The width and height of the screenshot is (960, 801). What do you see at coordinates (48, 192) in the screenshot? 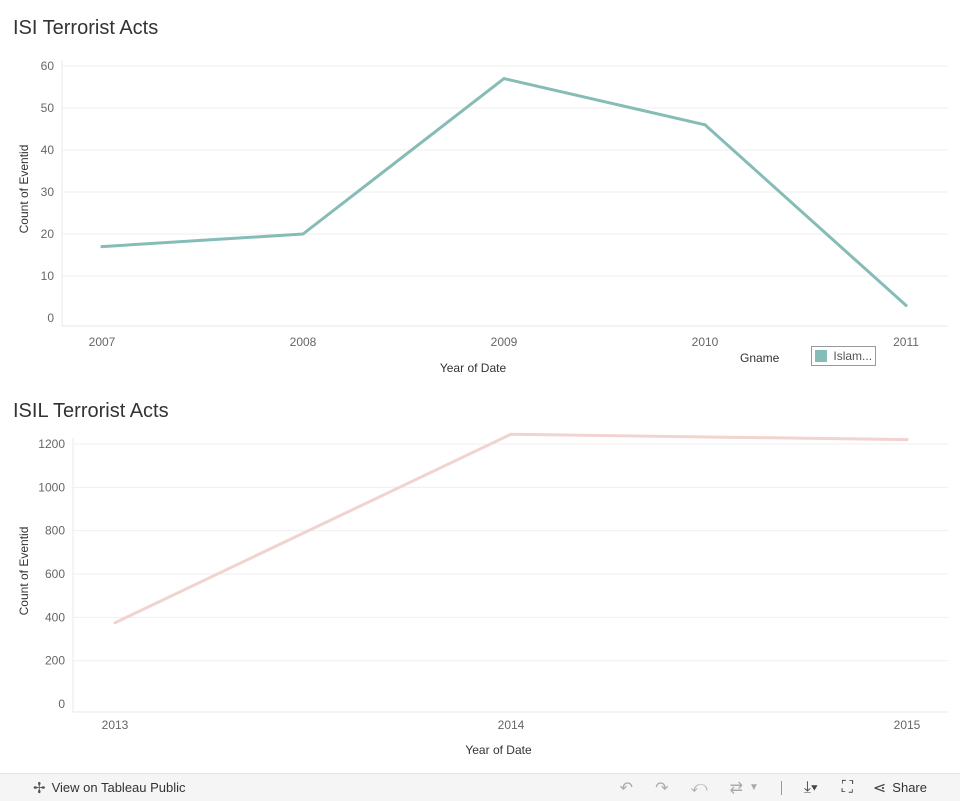
I see `y-tick-label: 30` at bounding box center [48, 192].